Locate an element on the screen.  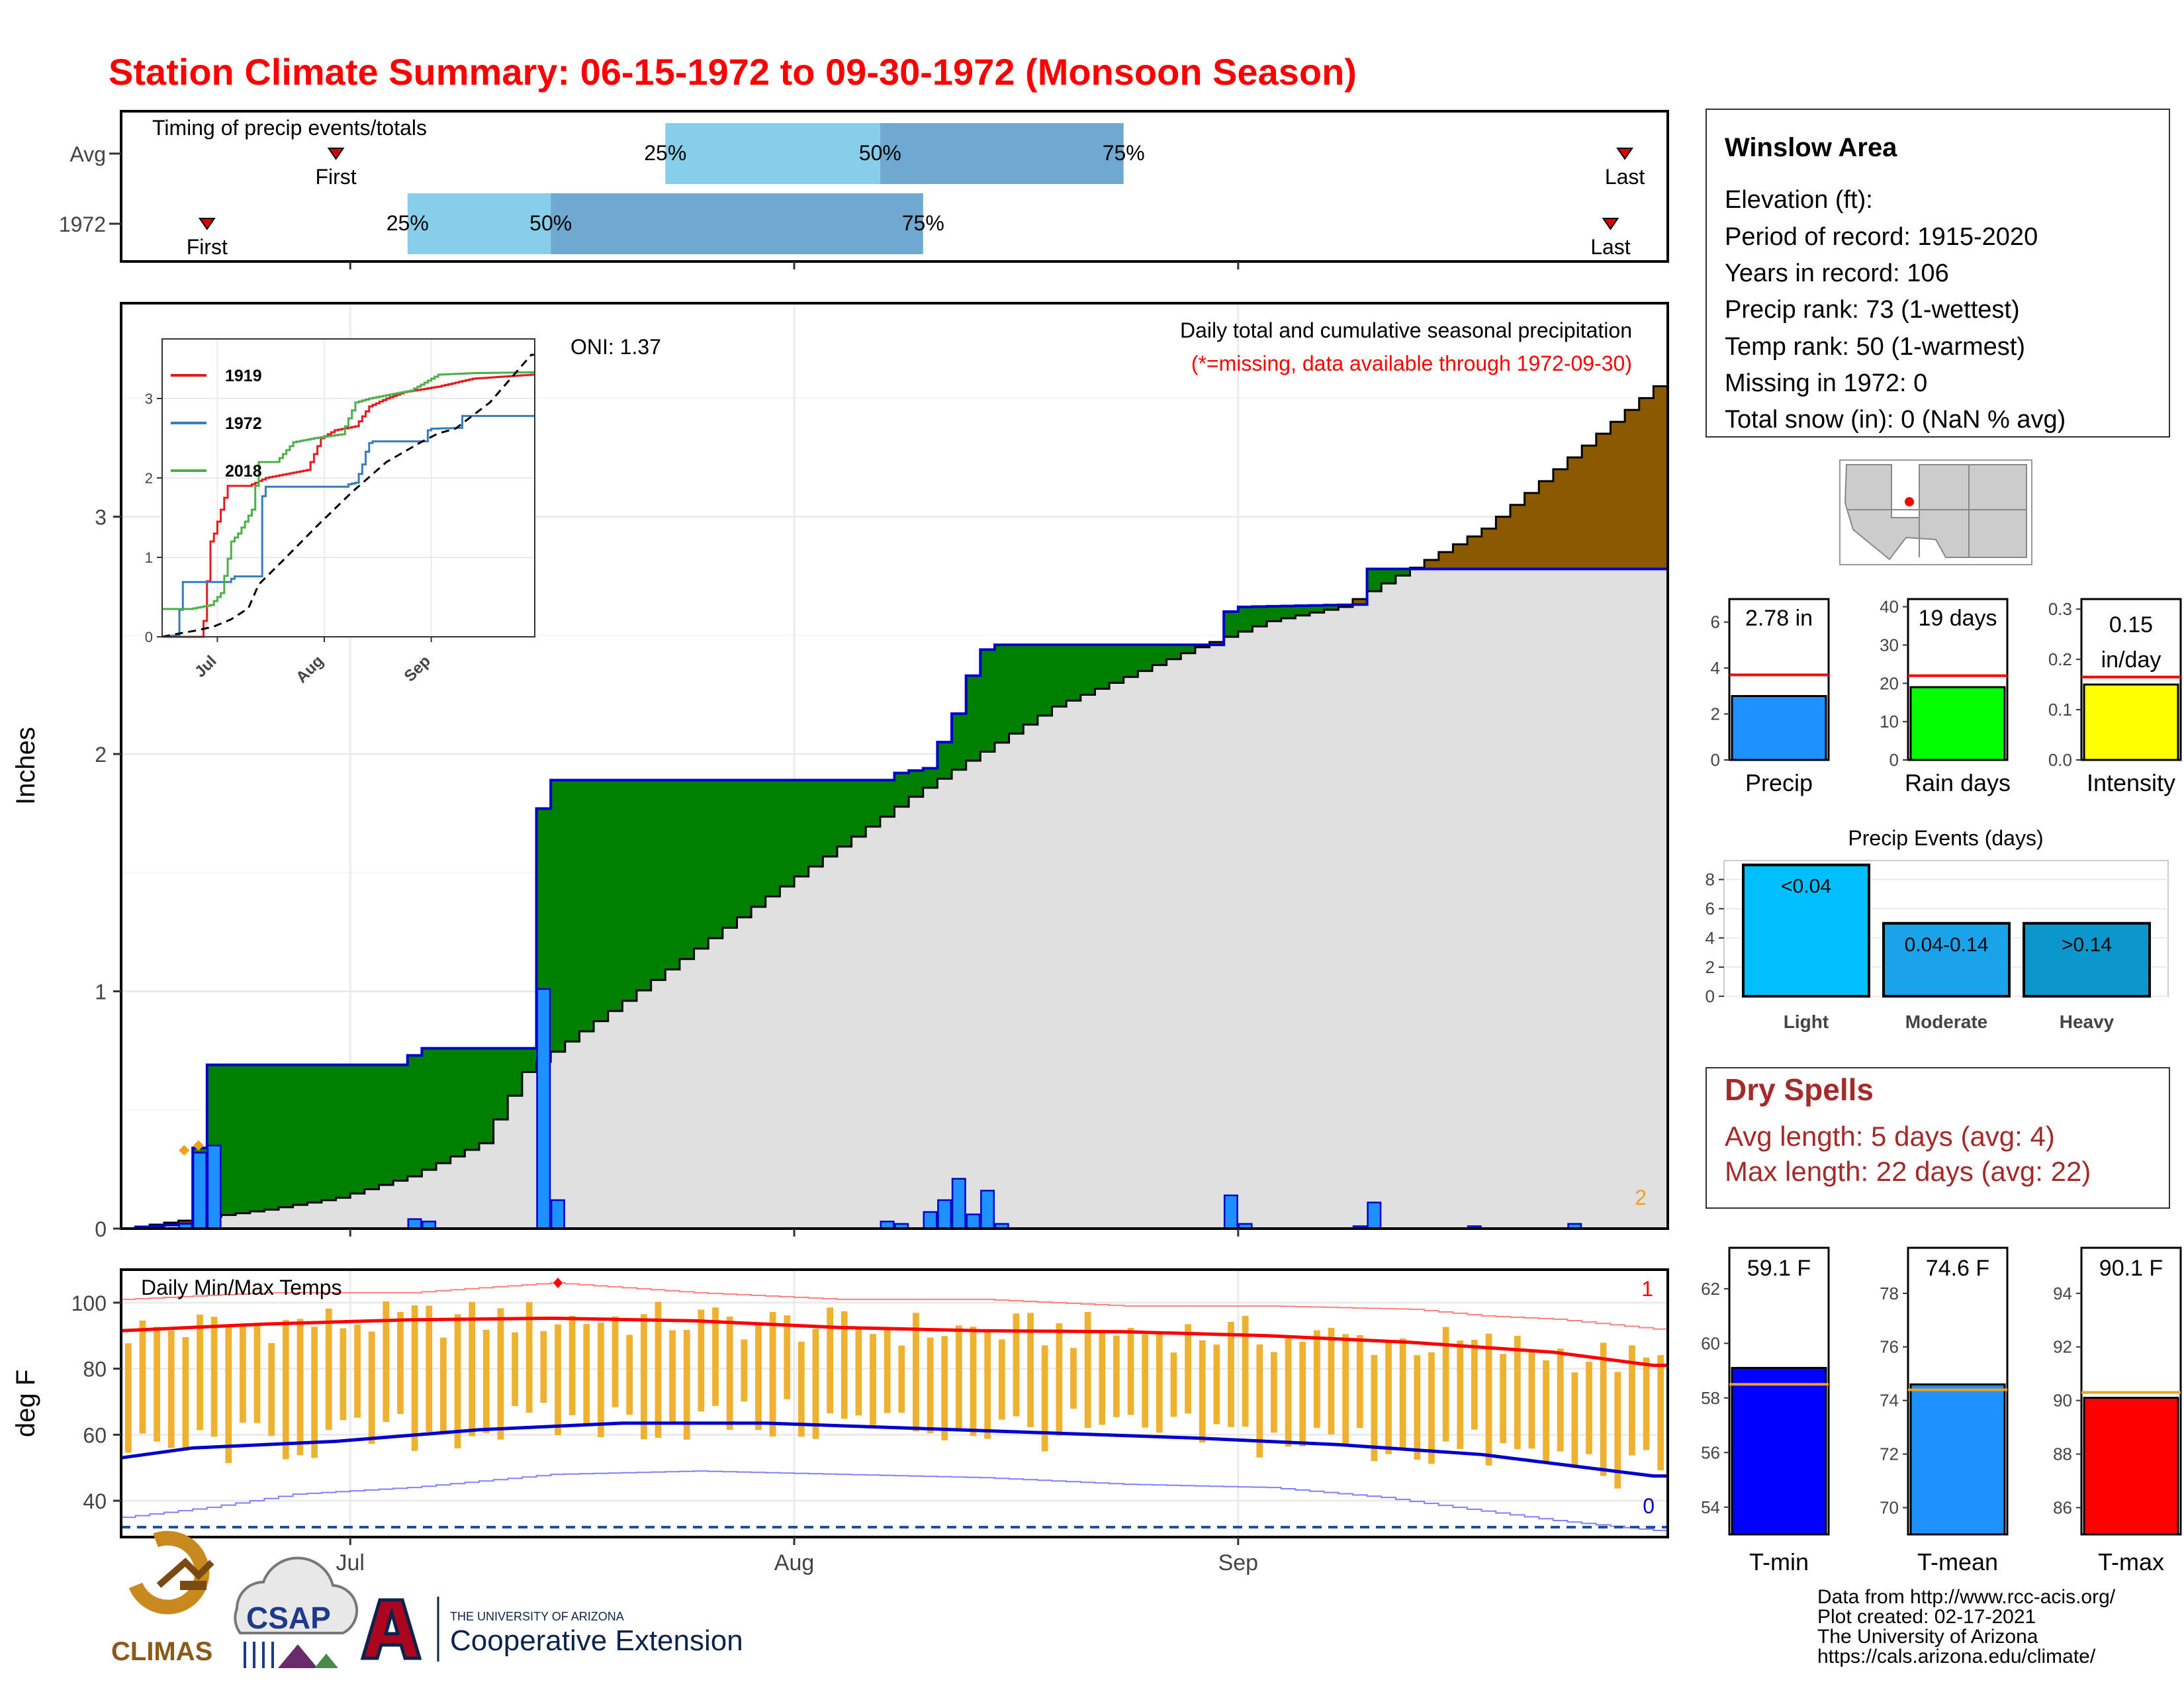
inset-background is located at coordinates (348, 488).